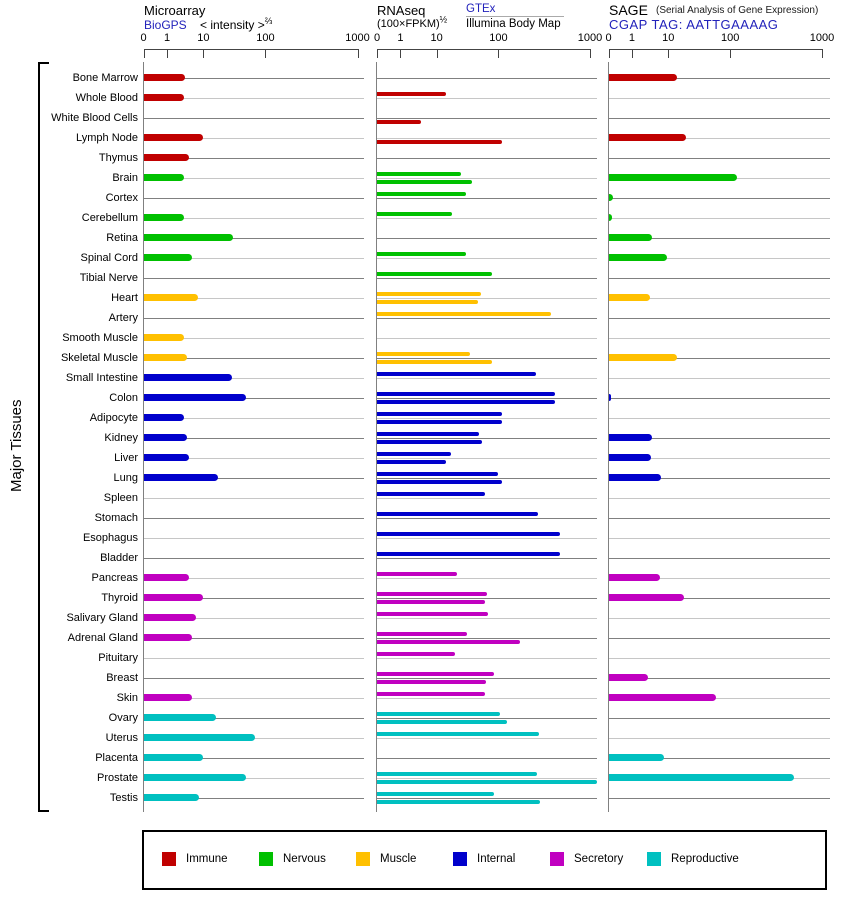 The width and height of the screenshot is (842, 900). I want to click on panel-sage-title: SAGE, so click(628, 10).